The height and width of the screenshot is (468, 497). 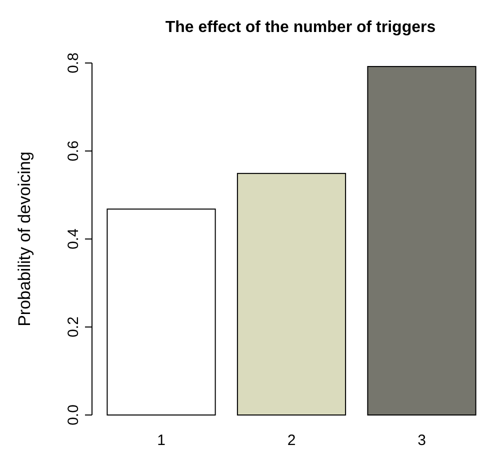 I want to click on x-tick-label: 2, so click(x=291, y=440).